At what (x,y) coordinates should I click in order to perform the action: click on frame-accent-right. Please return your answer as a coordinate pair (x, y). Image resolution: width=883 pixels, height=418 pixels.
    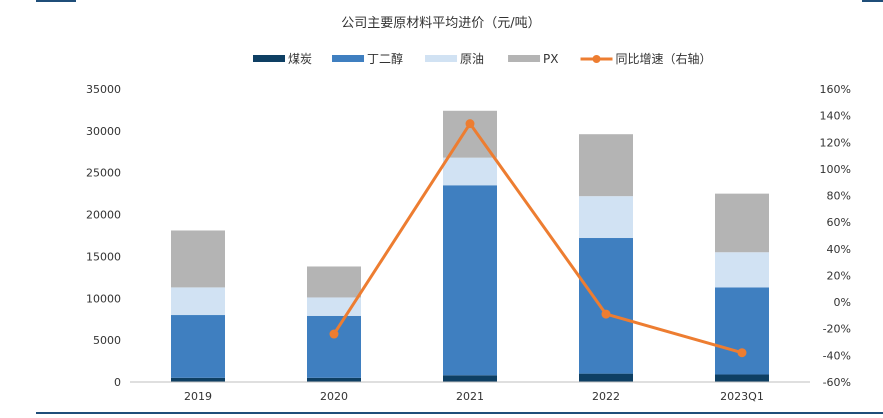
    Looking at the image, I should click on (872, 1).